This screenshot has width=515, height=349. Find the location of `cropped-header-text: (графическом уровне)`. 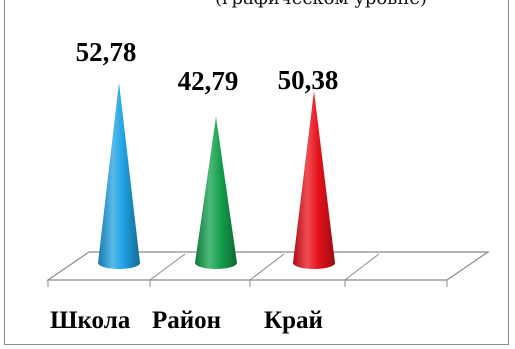

cropped-header-text: (графическом уровне) is located at coordinates (321, 4).